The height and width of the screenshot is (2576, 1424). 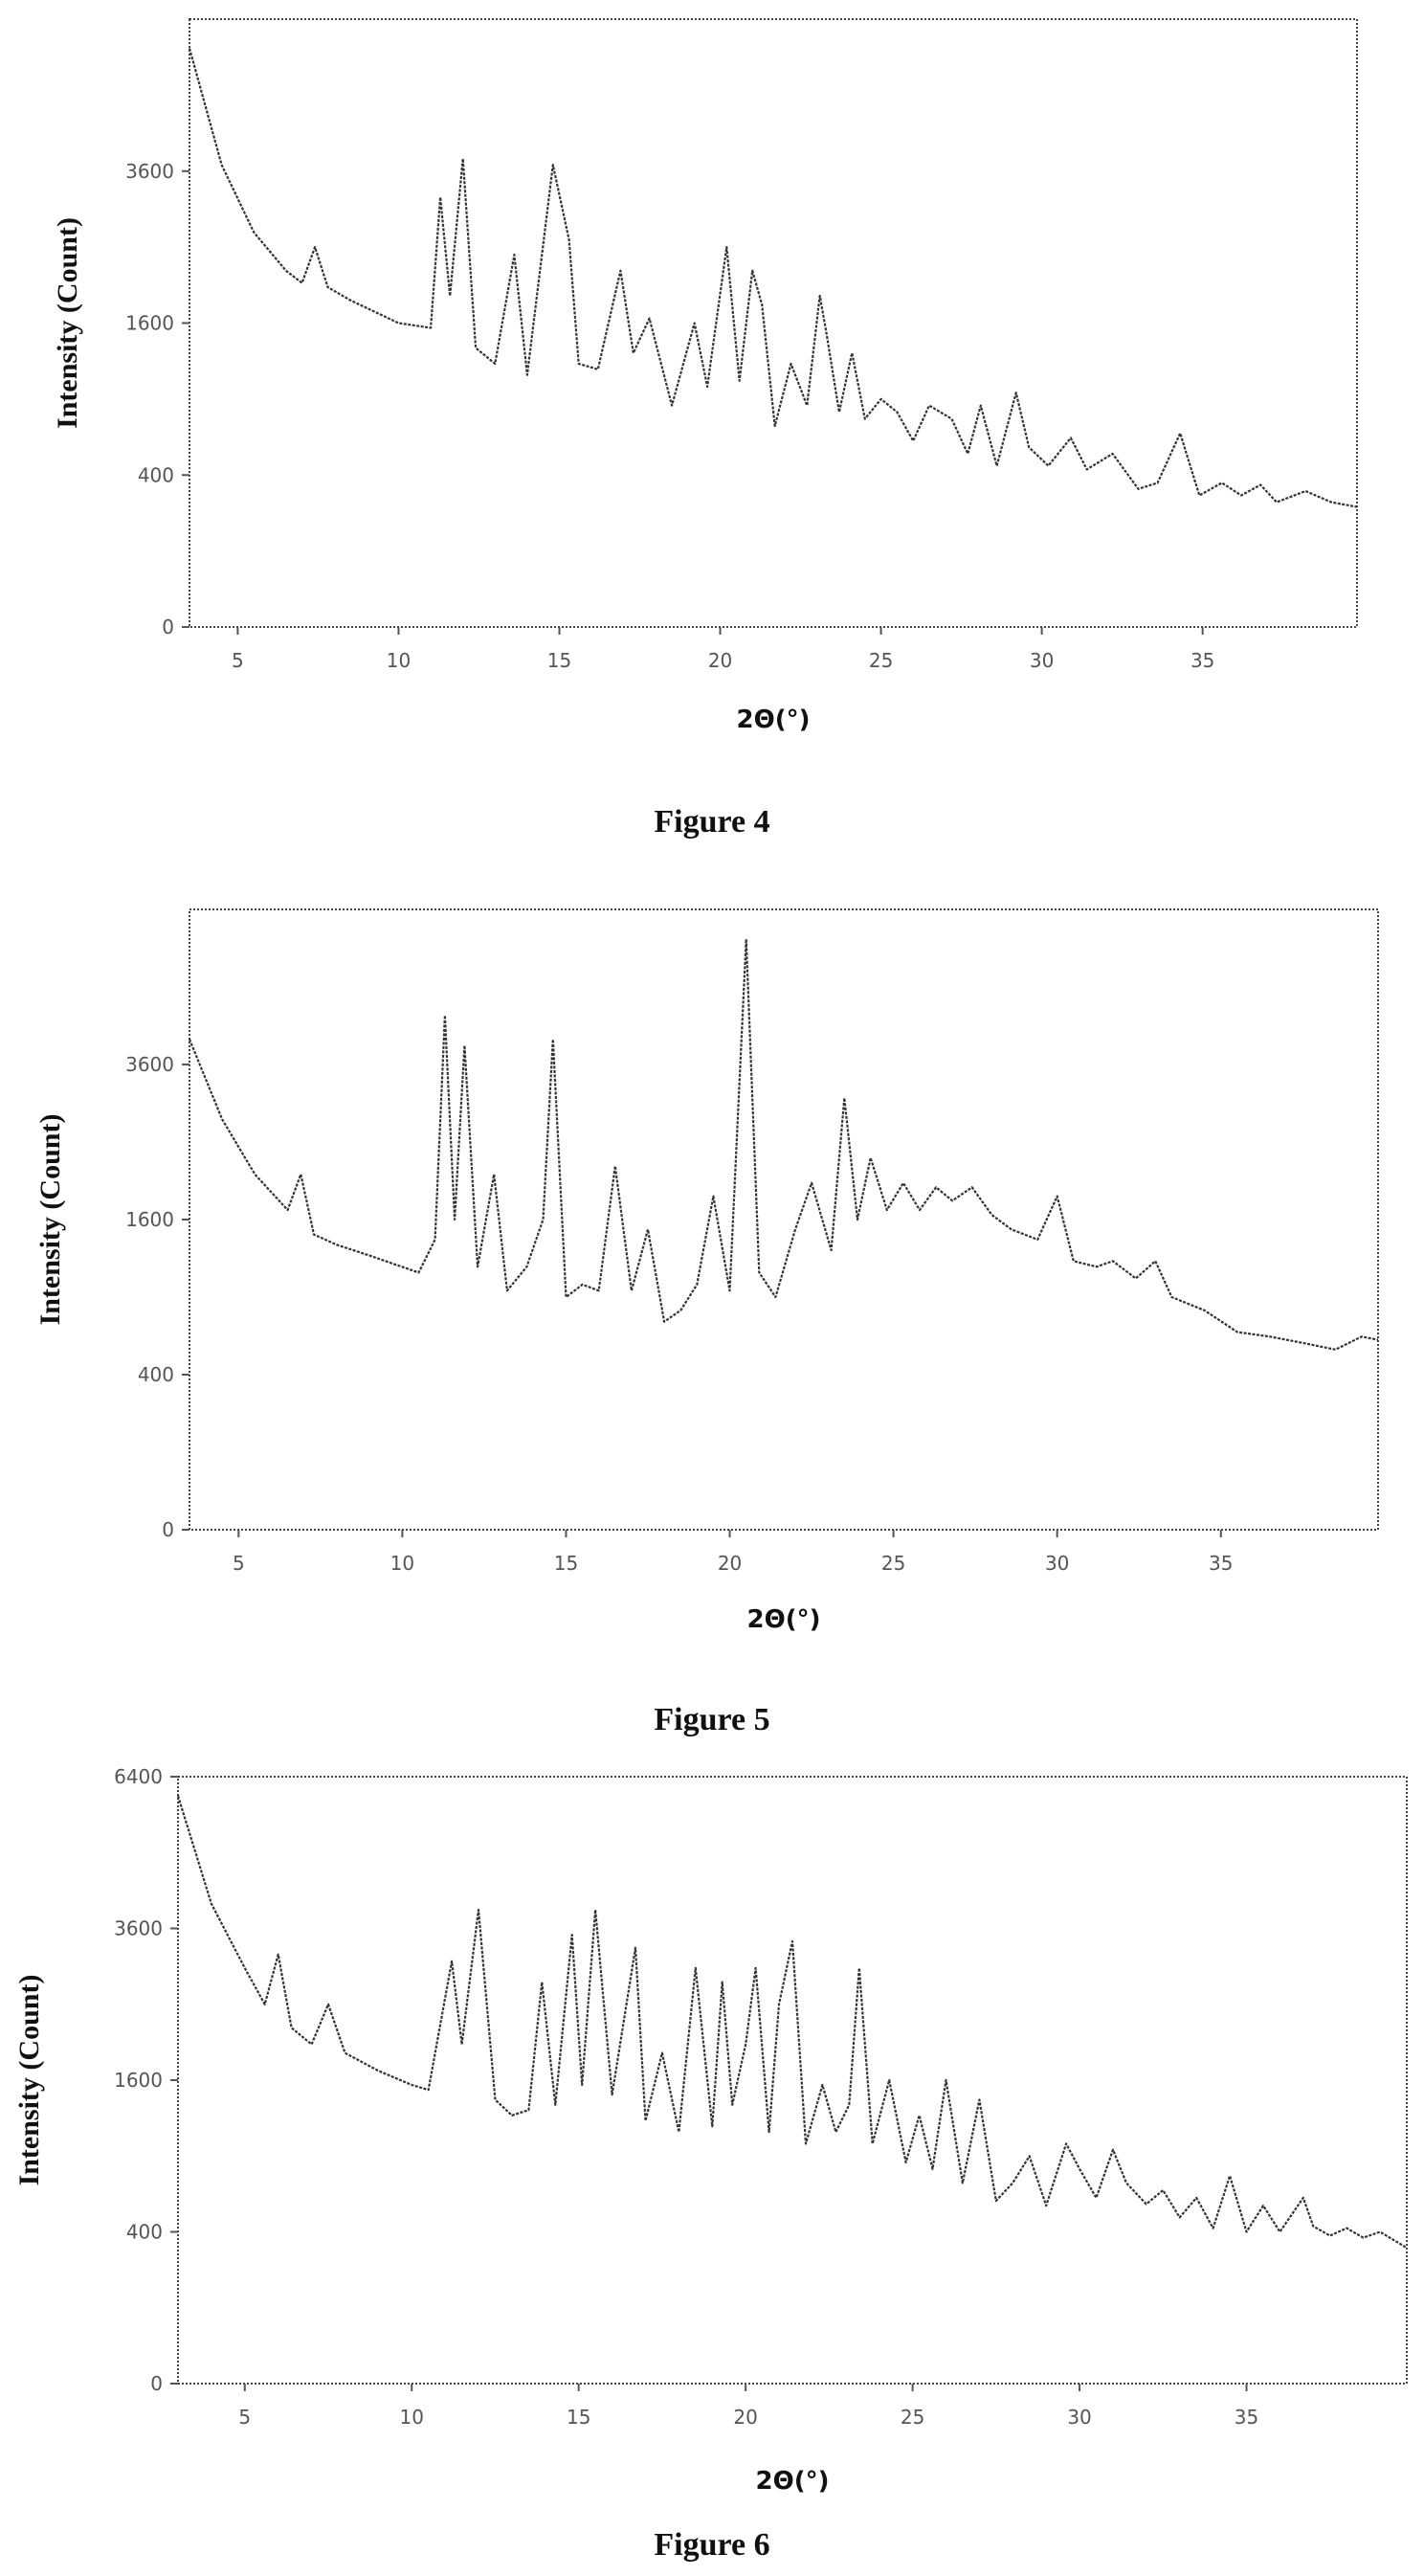 I want to click on figure-caption: Figure 5, so click(x=712, y=1719).